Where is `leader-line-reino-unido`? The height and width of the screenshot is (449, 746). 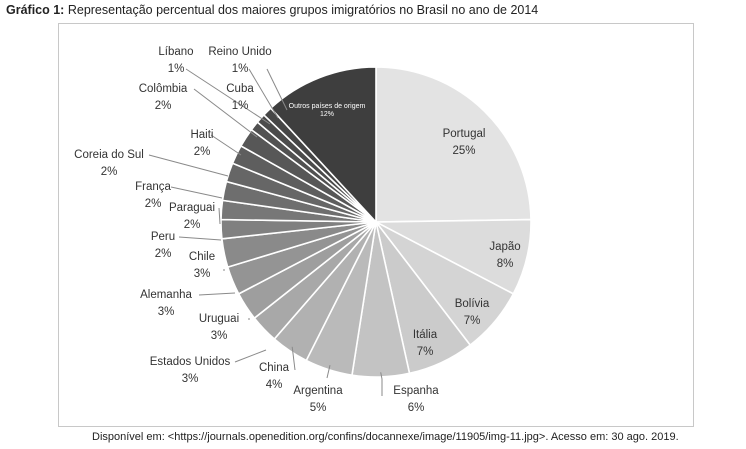
leader-line-reino-unido is located at coordinates (263, 93).